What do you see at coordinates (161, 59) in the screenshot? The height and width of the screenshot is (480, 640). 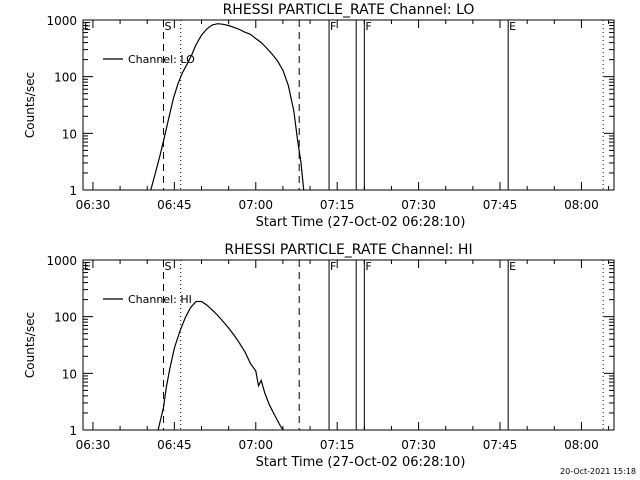 I see `legend-label: Channel: LO` at bounding box center [161, 59].